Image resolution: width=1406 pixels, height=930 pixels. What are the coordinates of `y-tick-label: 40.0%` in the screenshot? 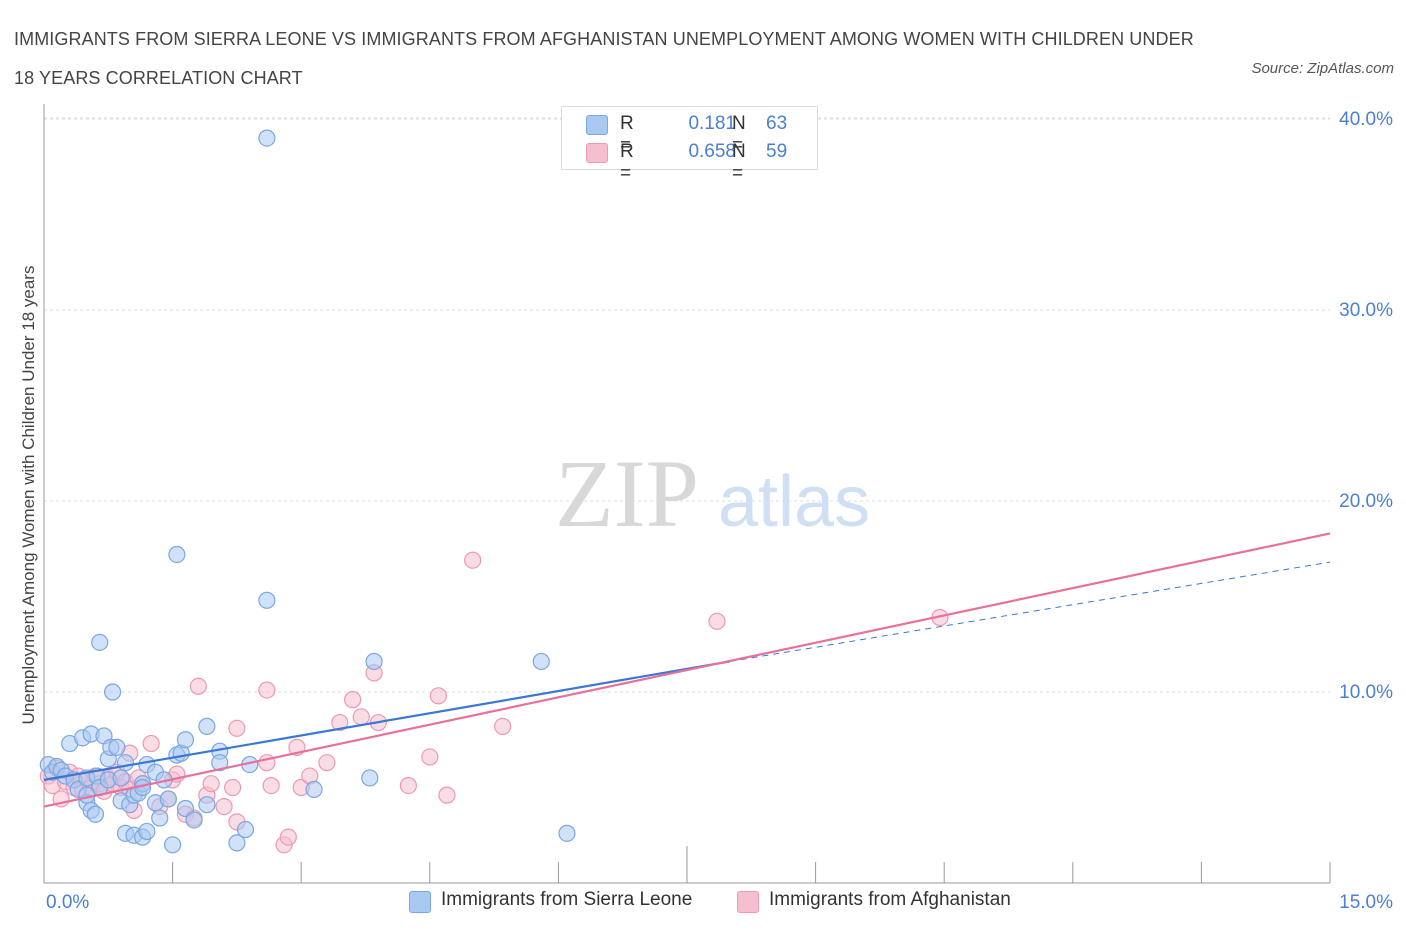 It's located at (1366, 119).